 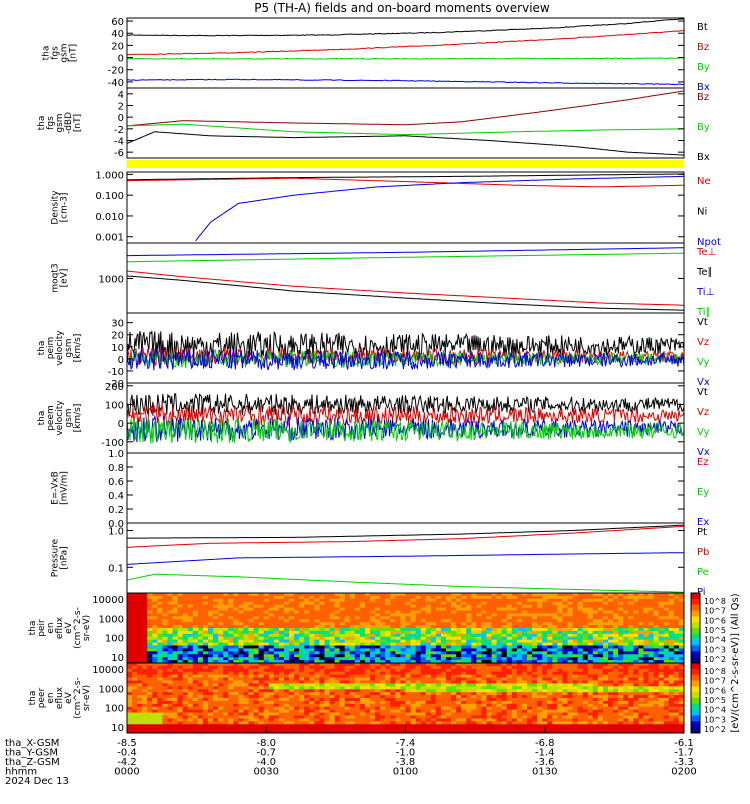 What do you see at coordinates (703, 362) in the screenshot?
I see `panel-4-legend-2: Vy` at bounding box center [703, 362].